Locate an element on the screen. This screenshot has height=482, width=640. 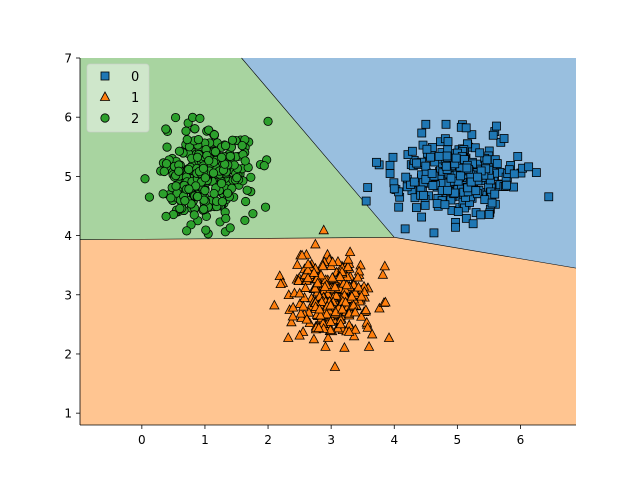
x-tick-label: 1 is located at coordinates (205, 440).